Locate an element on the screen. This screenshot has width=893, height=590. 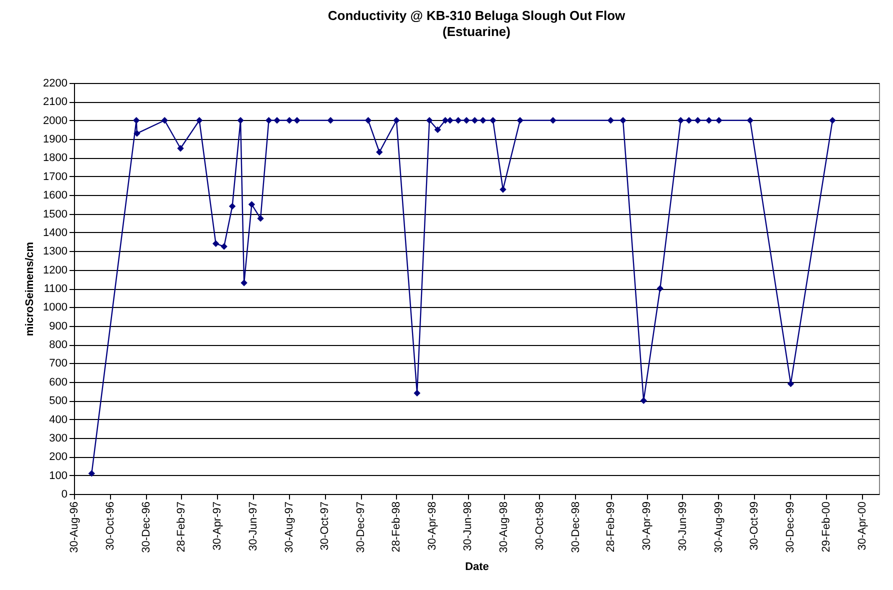
x-tick-label: 30-Dec-99 is located at coordinates (790, 527).